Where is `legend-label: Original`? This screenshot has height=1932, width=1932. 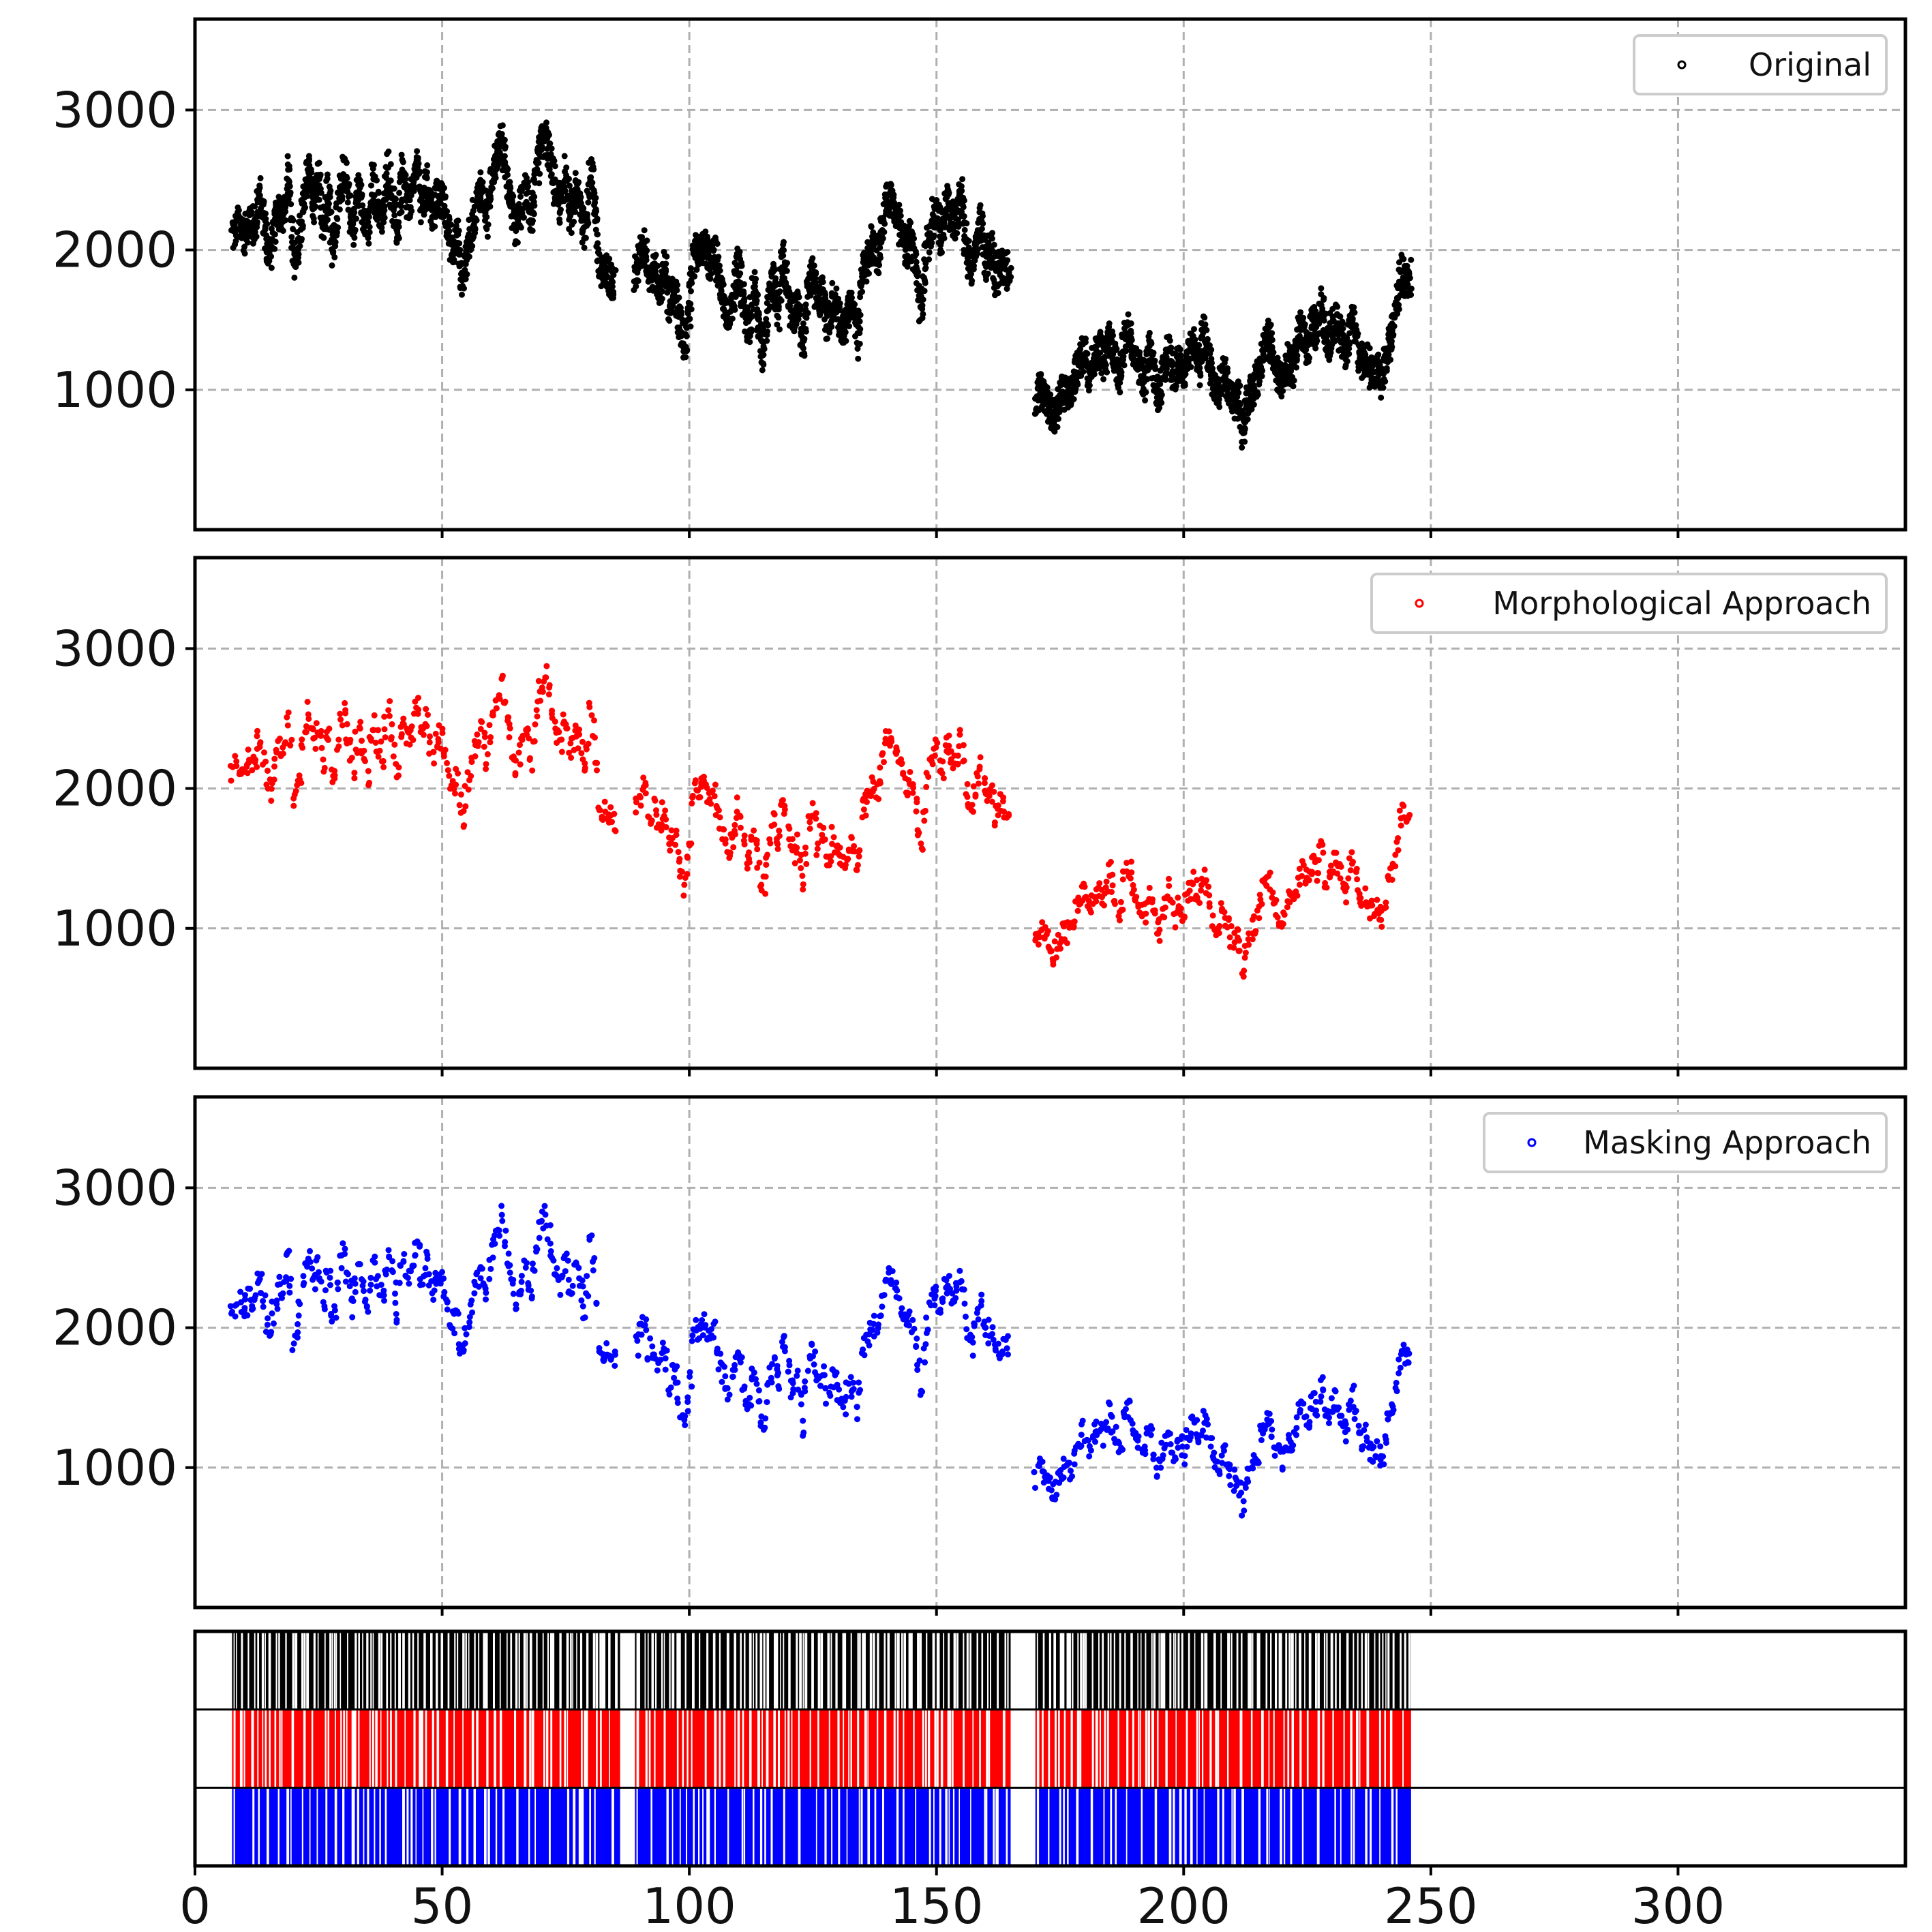
legend-label: Original is located at coordinates (1810, 65).